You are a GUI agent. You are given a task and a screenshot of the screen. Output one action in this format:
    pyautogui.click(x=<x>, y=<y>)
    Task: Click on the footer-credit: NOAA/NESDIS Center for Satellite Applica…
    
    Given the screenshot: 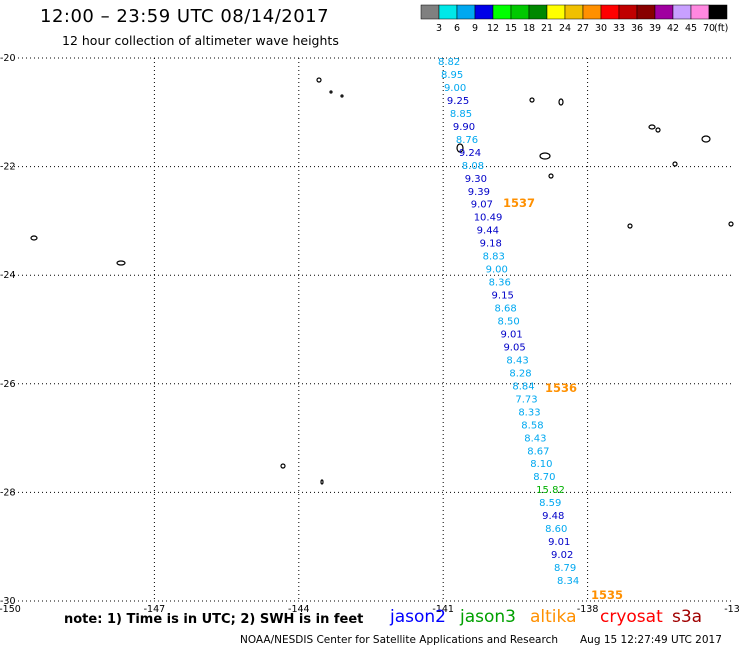 What is the action you would take?
    pyautogui.click(x=399, y=640)
    